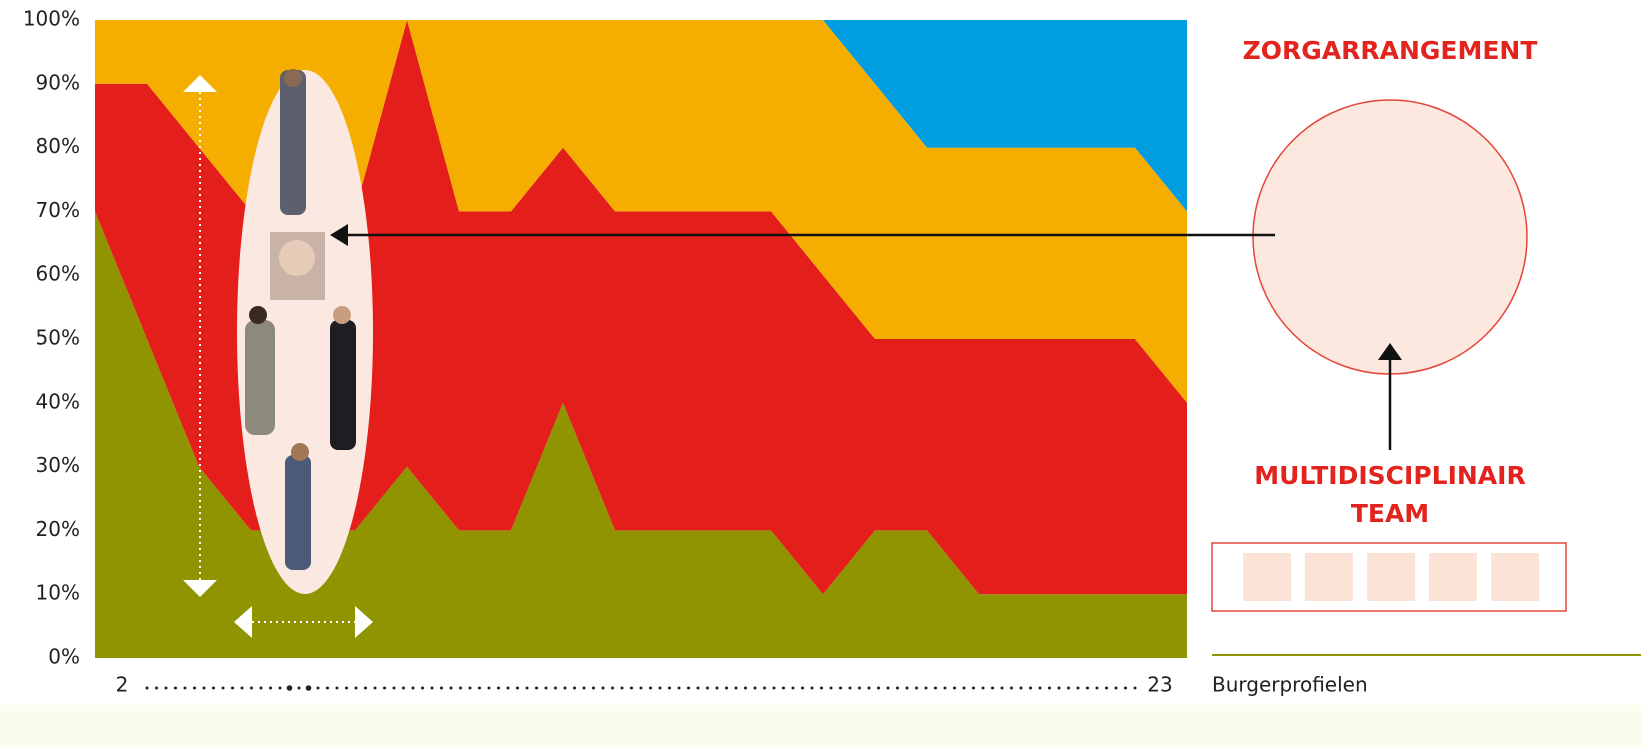 This screenshot has height=747, width=1641. Describe the element at coordinates (1390, 513) in the screenshot. I see `annotation: TEAM` at that location.